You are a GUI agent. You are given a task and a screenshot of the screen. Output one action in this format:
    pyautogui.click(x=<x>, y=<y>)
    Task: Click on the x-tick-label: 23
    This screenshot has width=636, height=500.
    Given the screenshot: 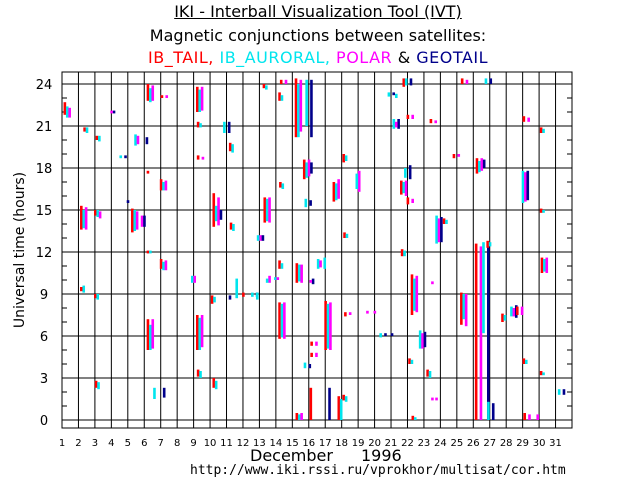 What is the action you would take?
    pyautogui.click(x=424, y=443)
    